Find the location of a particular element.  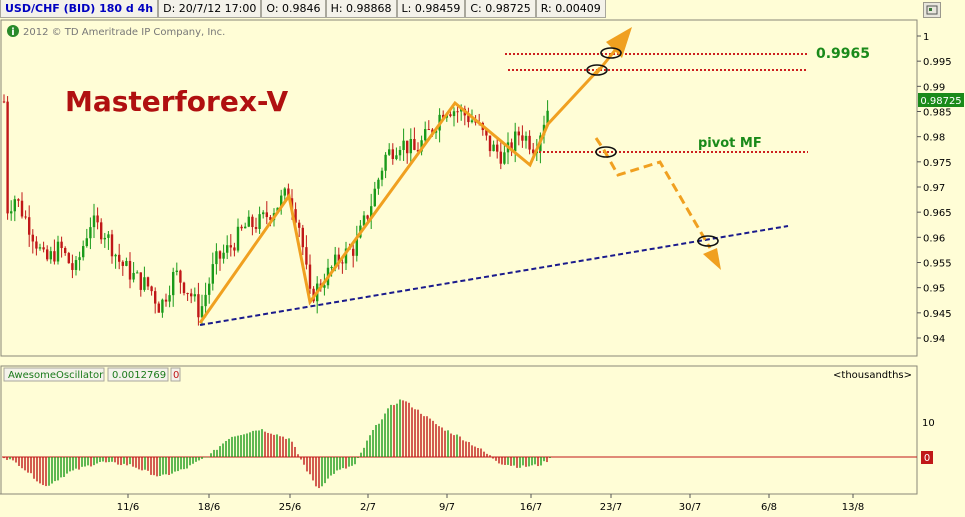

time-tick-label: 2/7 is located at coordinates (368, 507).